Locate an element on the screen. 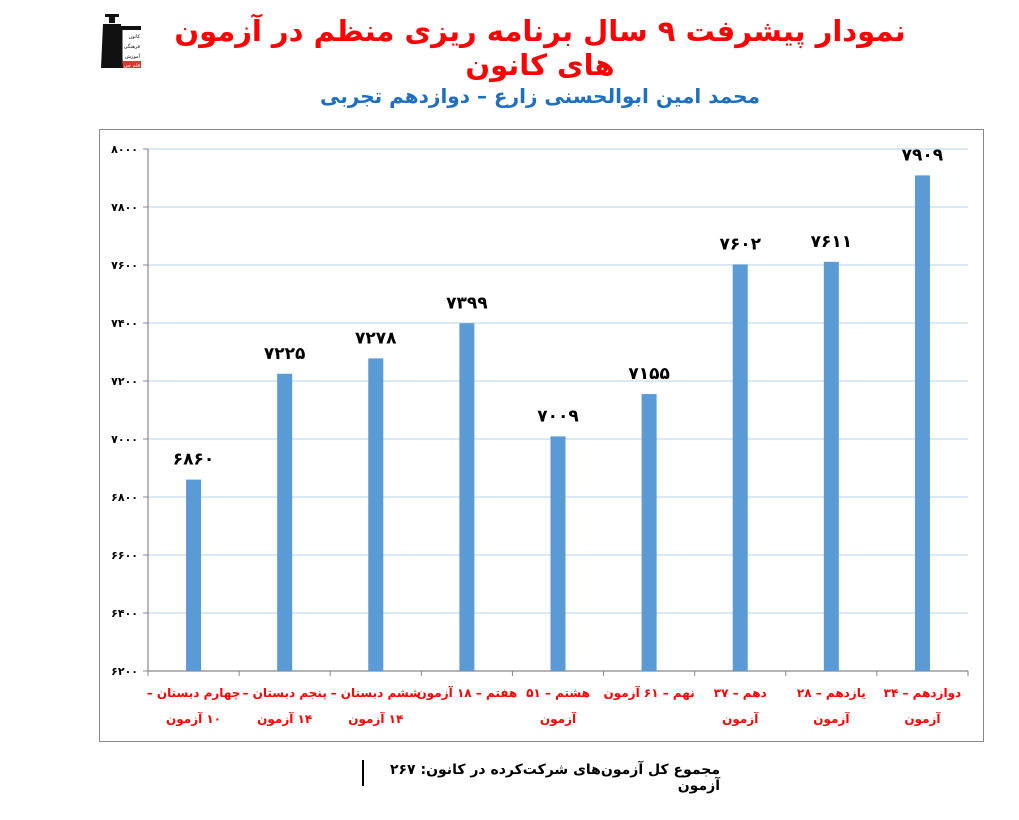 This screenshot has height=820, width=1019. logo-text: کانون is located at coordinates (134, 37).